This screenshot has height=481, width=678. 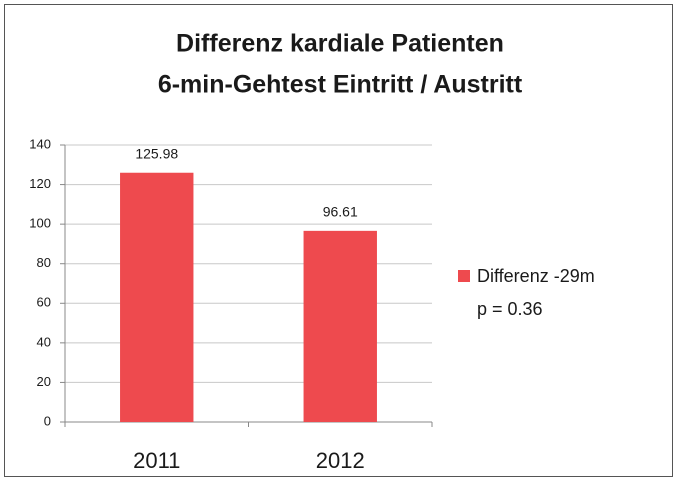 I want to click on y-tick-label: 0, so click(x=47, y=420).